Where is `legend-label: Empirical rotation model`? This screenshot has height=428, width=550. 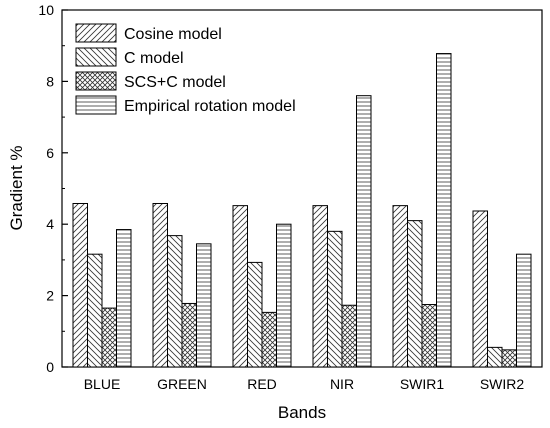
legend-label: Empirical rotation model is located at coordinates (210, 106).